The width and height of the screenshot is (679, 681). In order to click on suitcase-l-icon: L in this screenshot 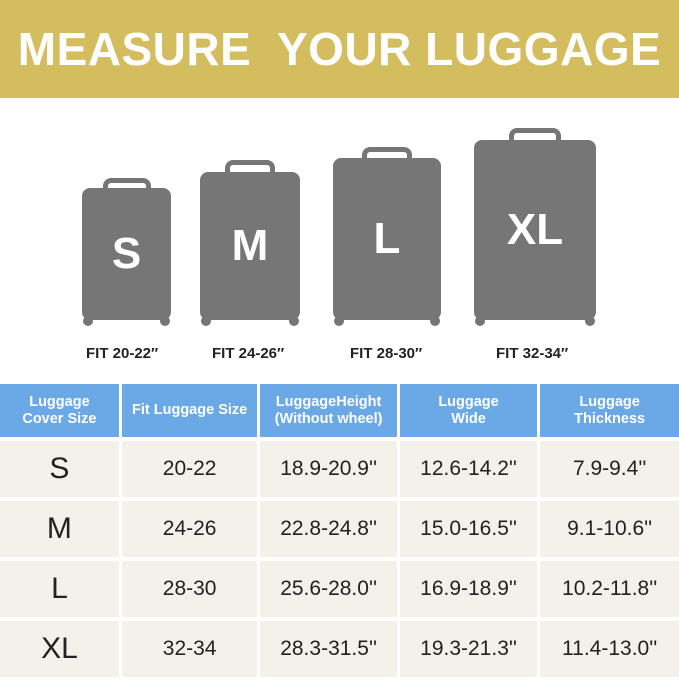, I will do `click(387, 236)`.